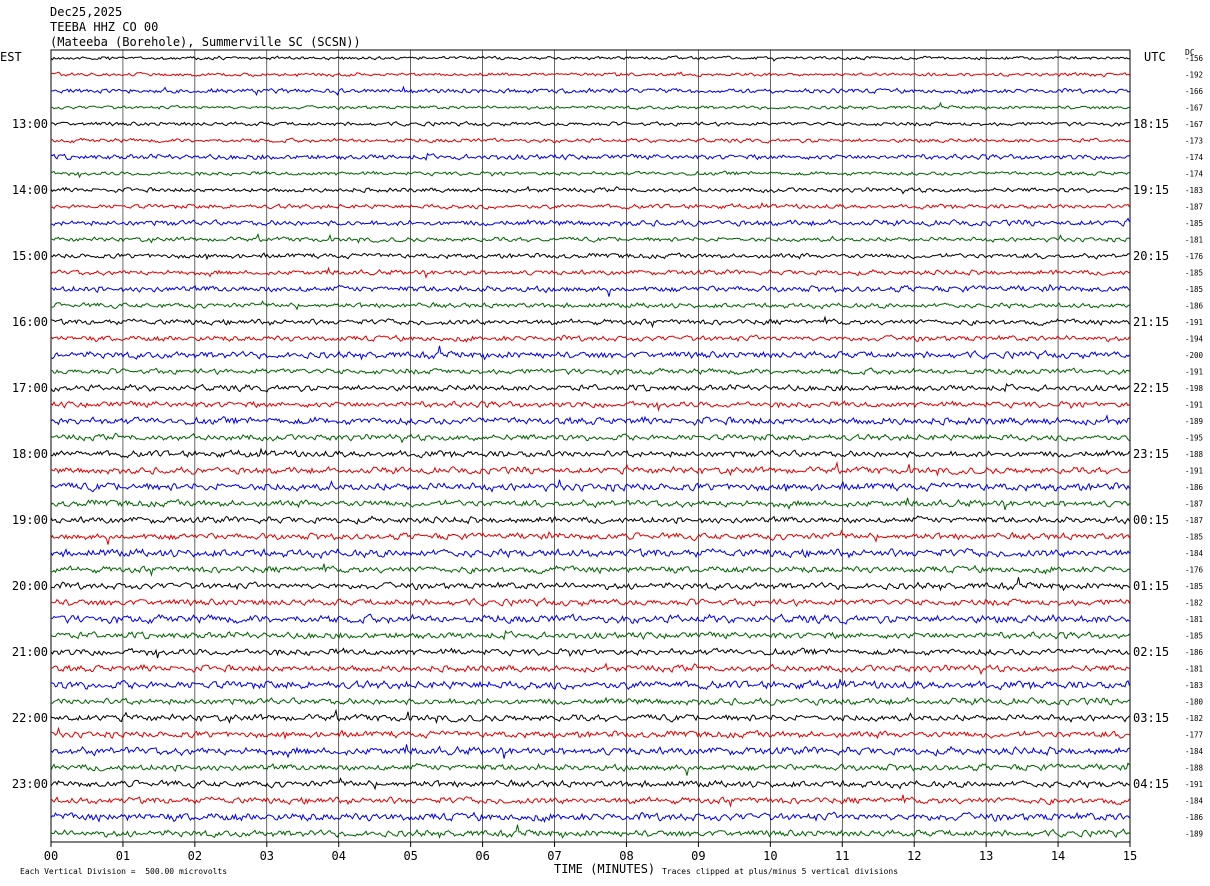 Image resolution: width=1210 pixels, height=886 pixels. Describe the element at coordinates (1151, 388) in the screenshot. I see `utc-hour-label: 22:15` at that location.